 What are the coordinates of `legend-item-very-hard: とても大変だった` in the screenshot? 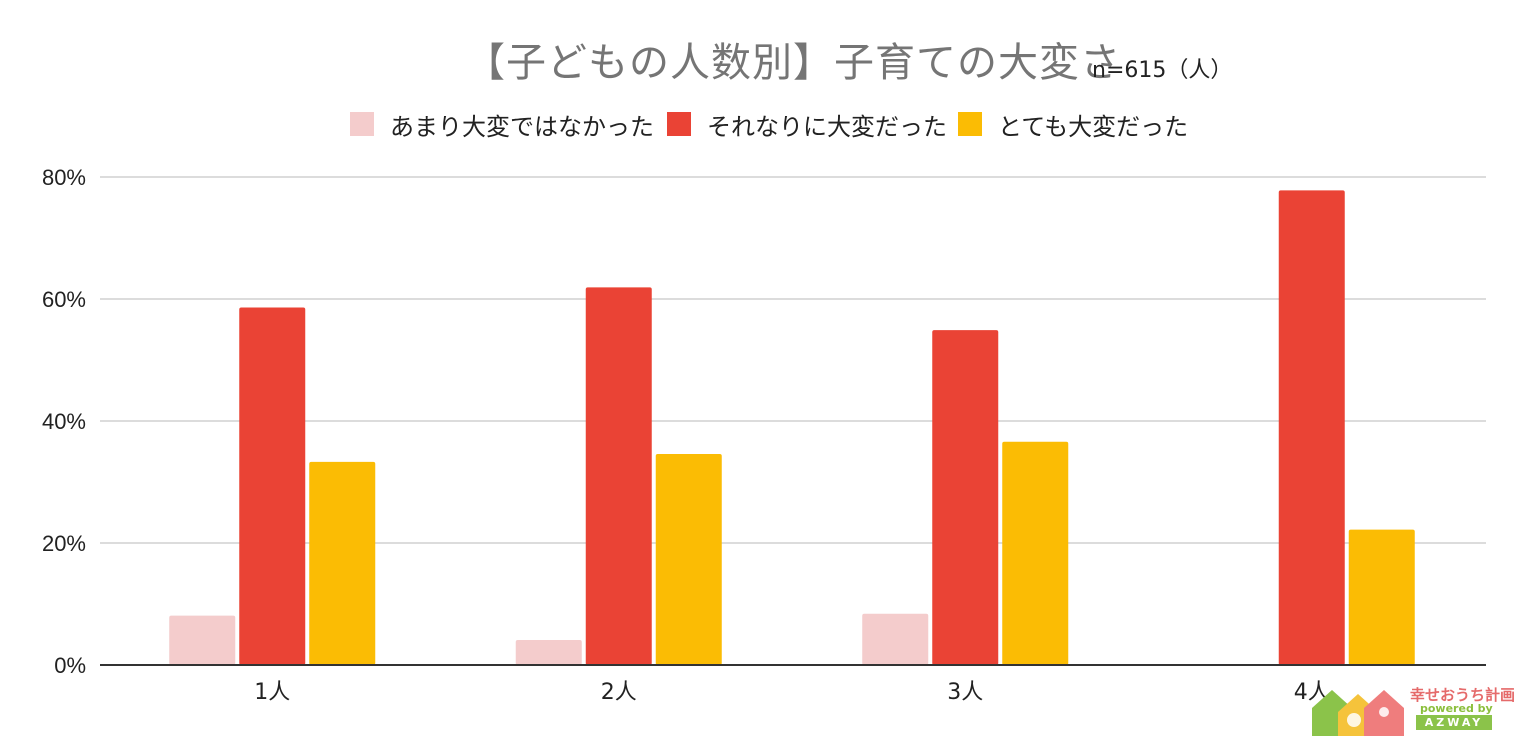 It's located at (1073, 125).